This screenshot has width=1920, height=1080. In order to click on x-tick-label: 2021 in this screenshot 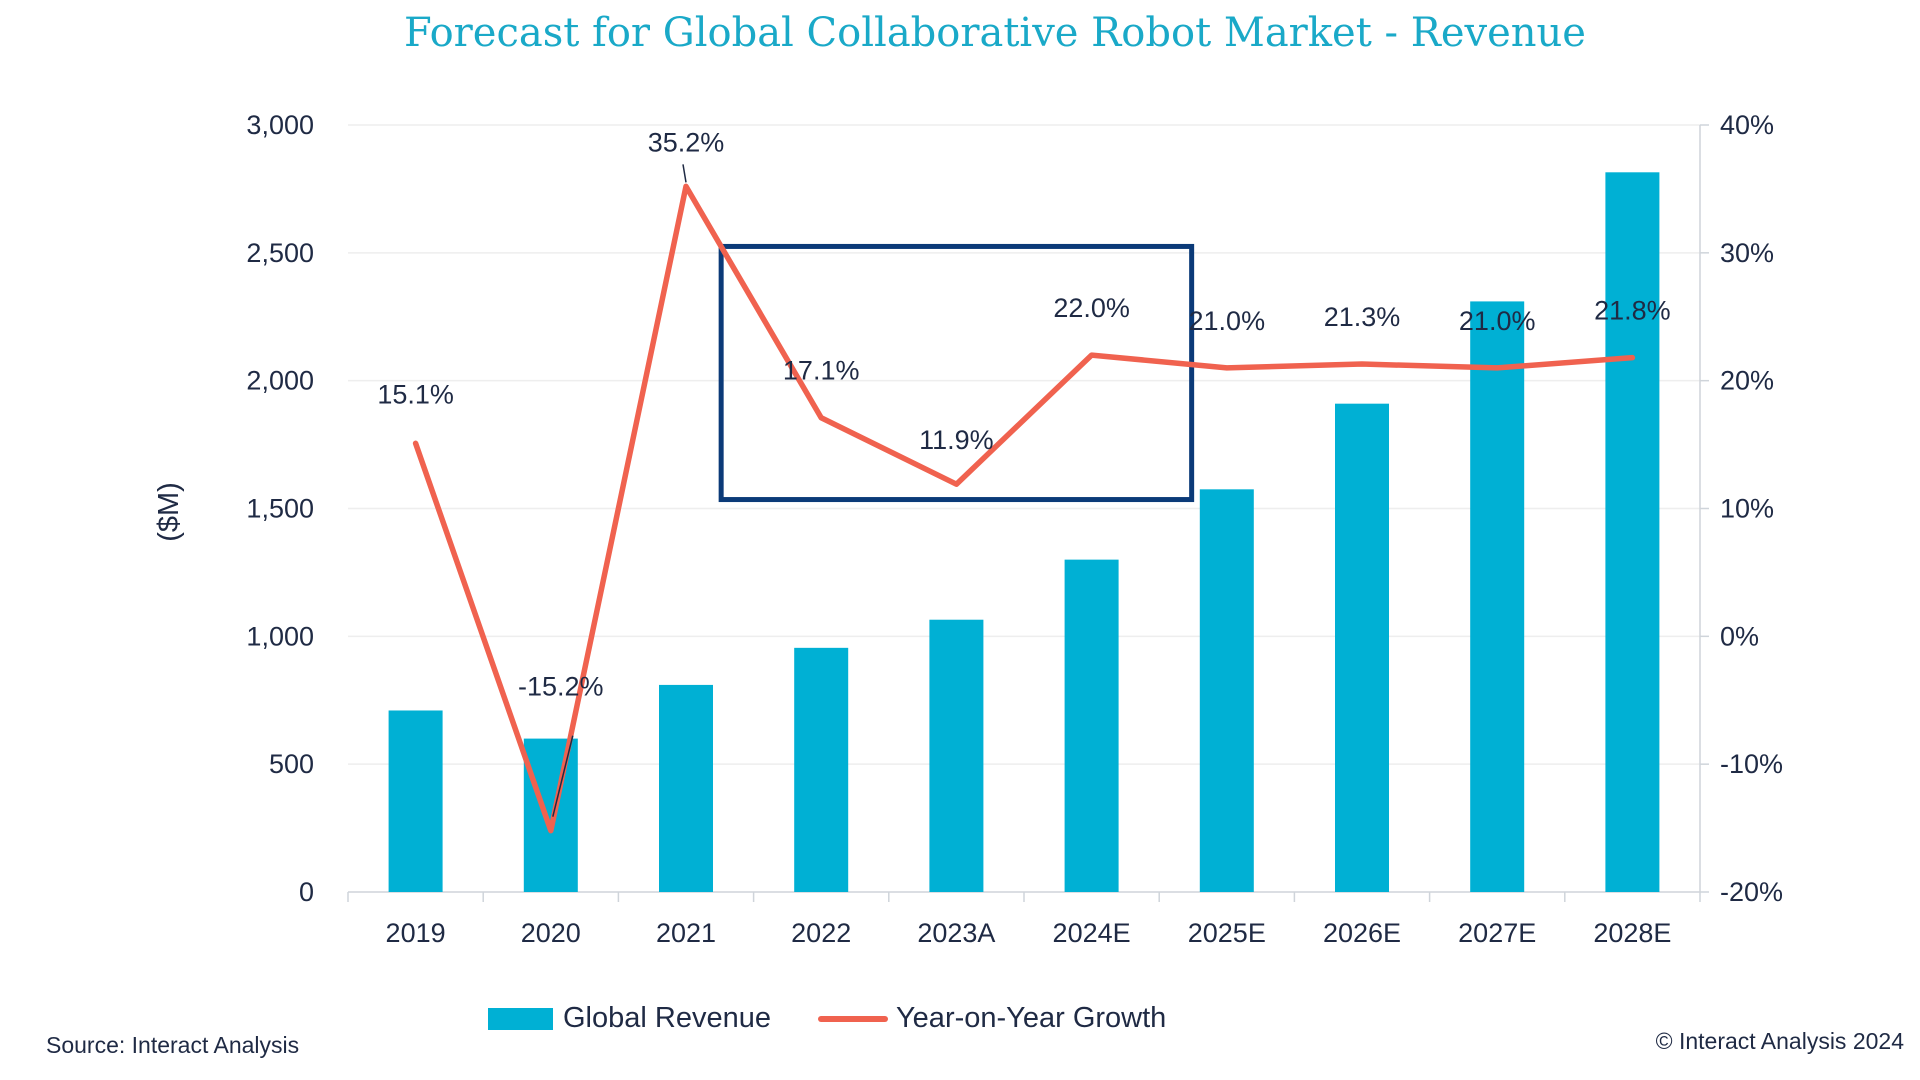, I will do `click(686, 933)`.